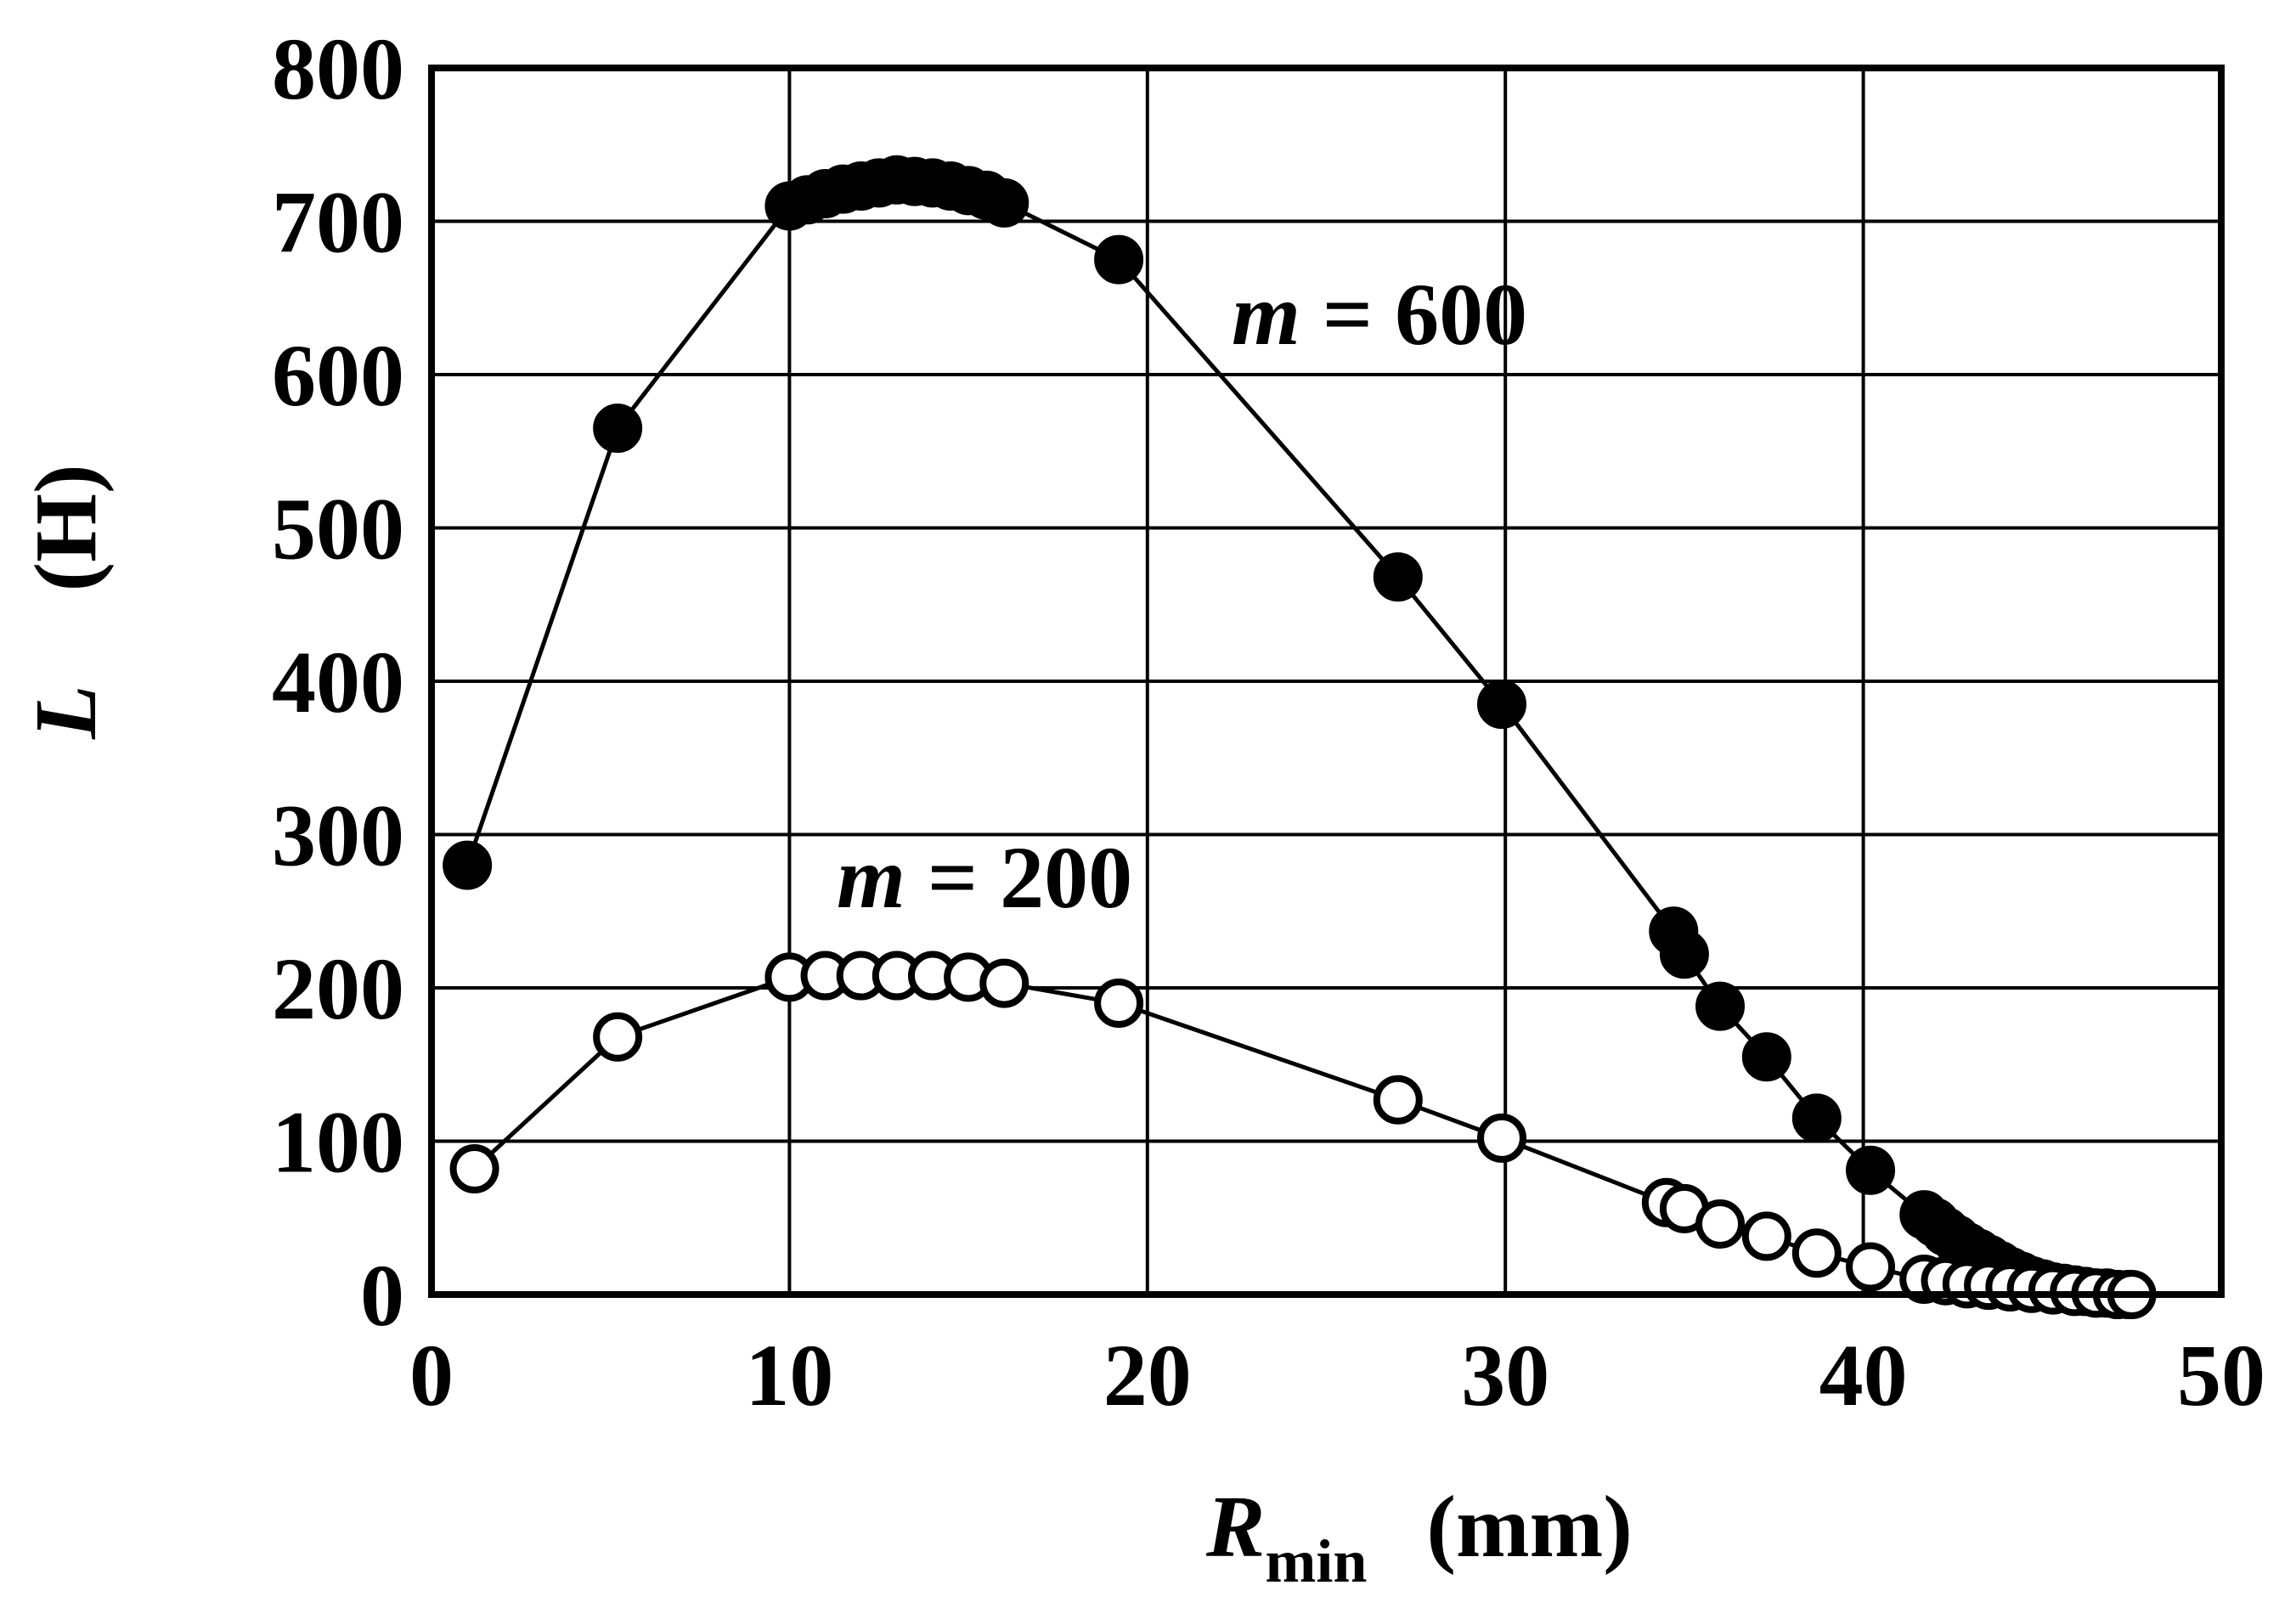  Describe the element at coordinates (66, 602) in the screenshot. I see `y-axis-title: L (H)` at that location.